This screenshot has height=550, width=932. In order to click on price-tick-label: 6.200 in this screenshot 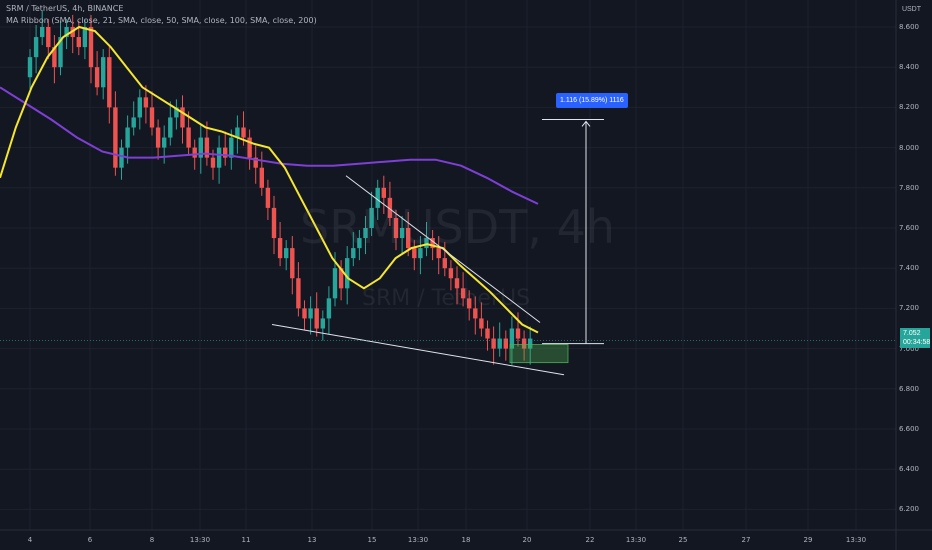, I will do `click(908, 509)`.